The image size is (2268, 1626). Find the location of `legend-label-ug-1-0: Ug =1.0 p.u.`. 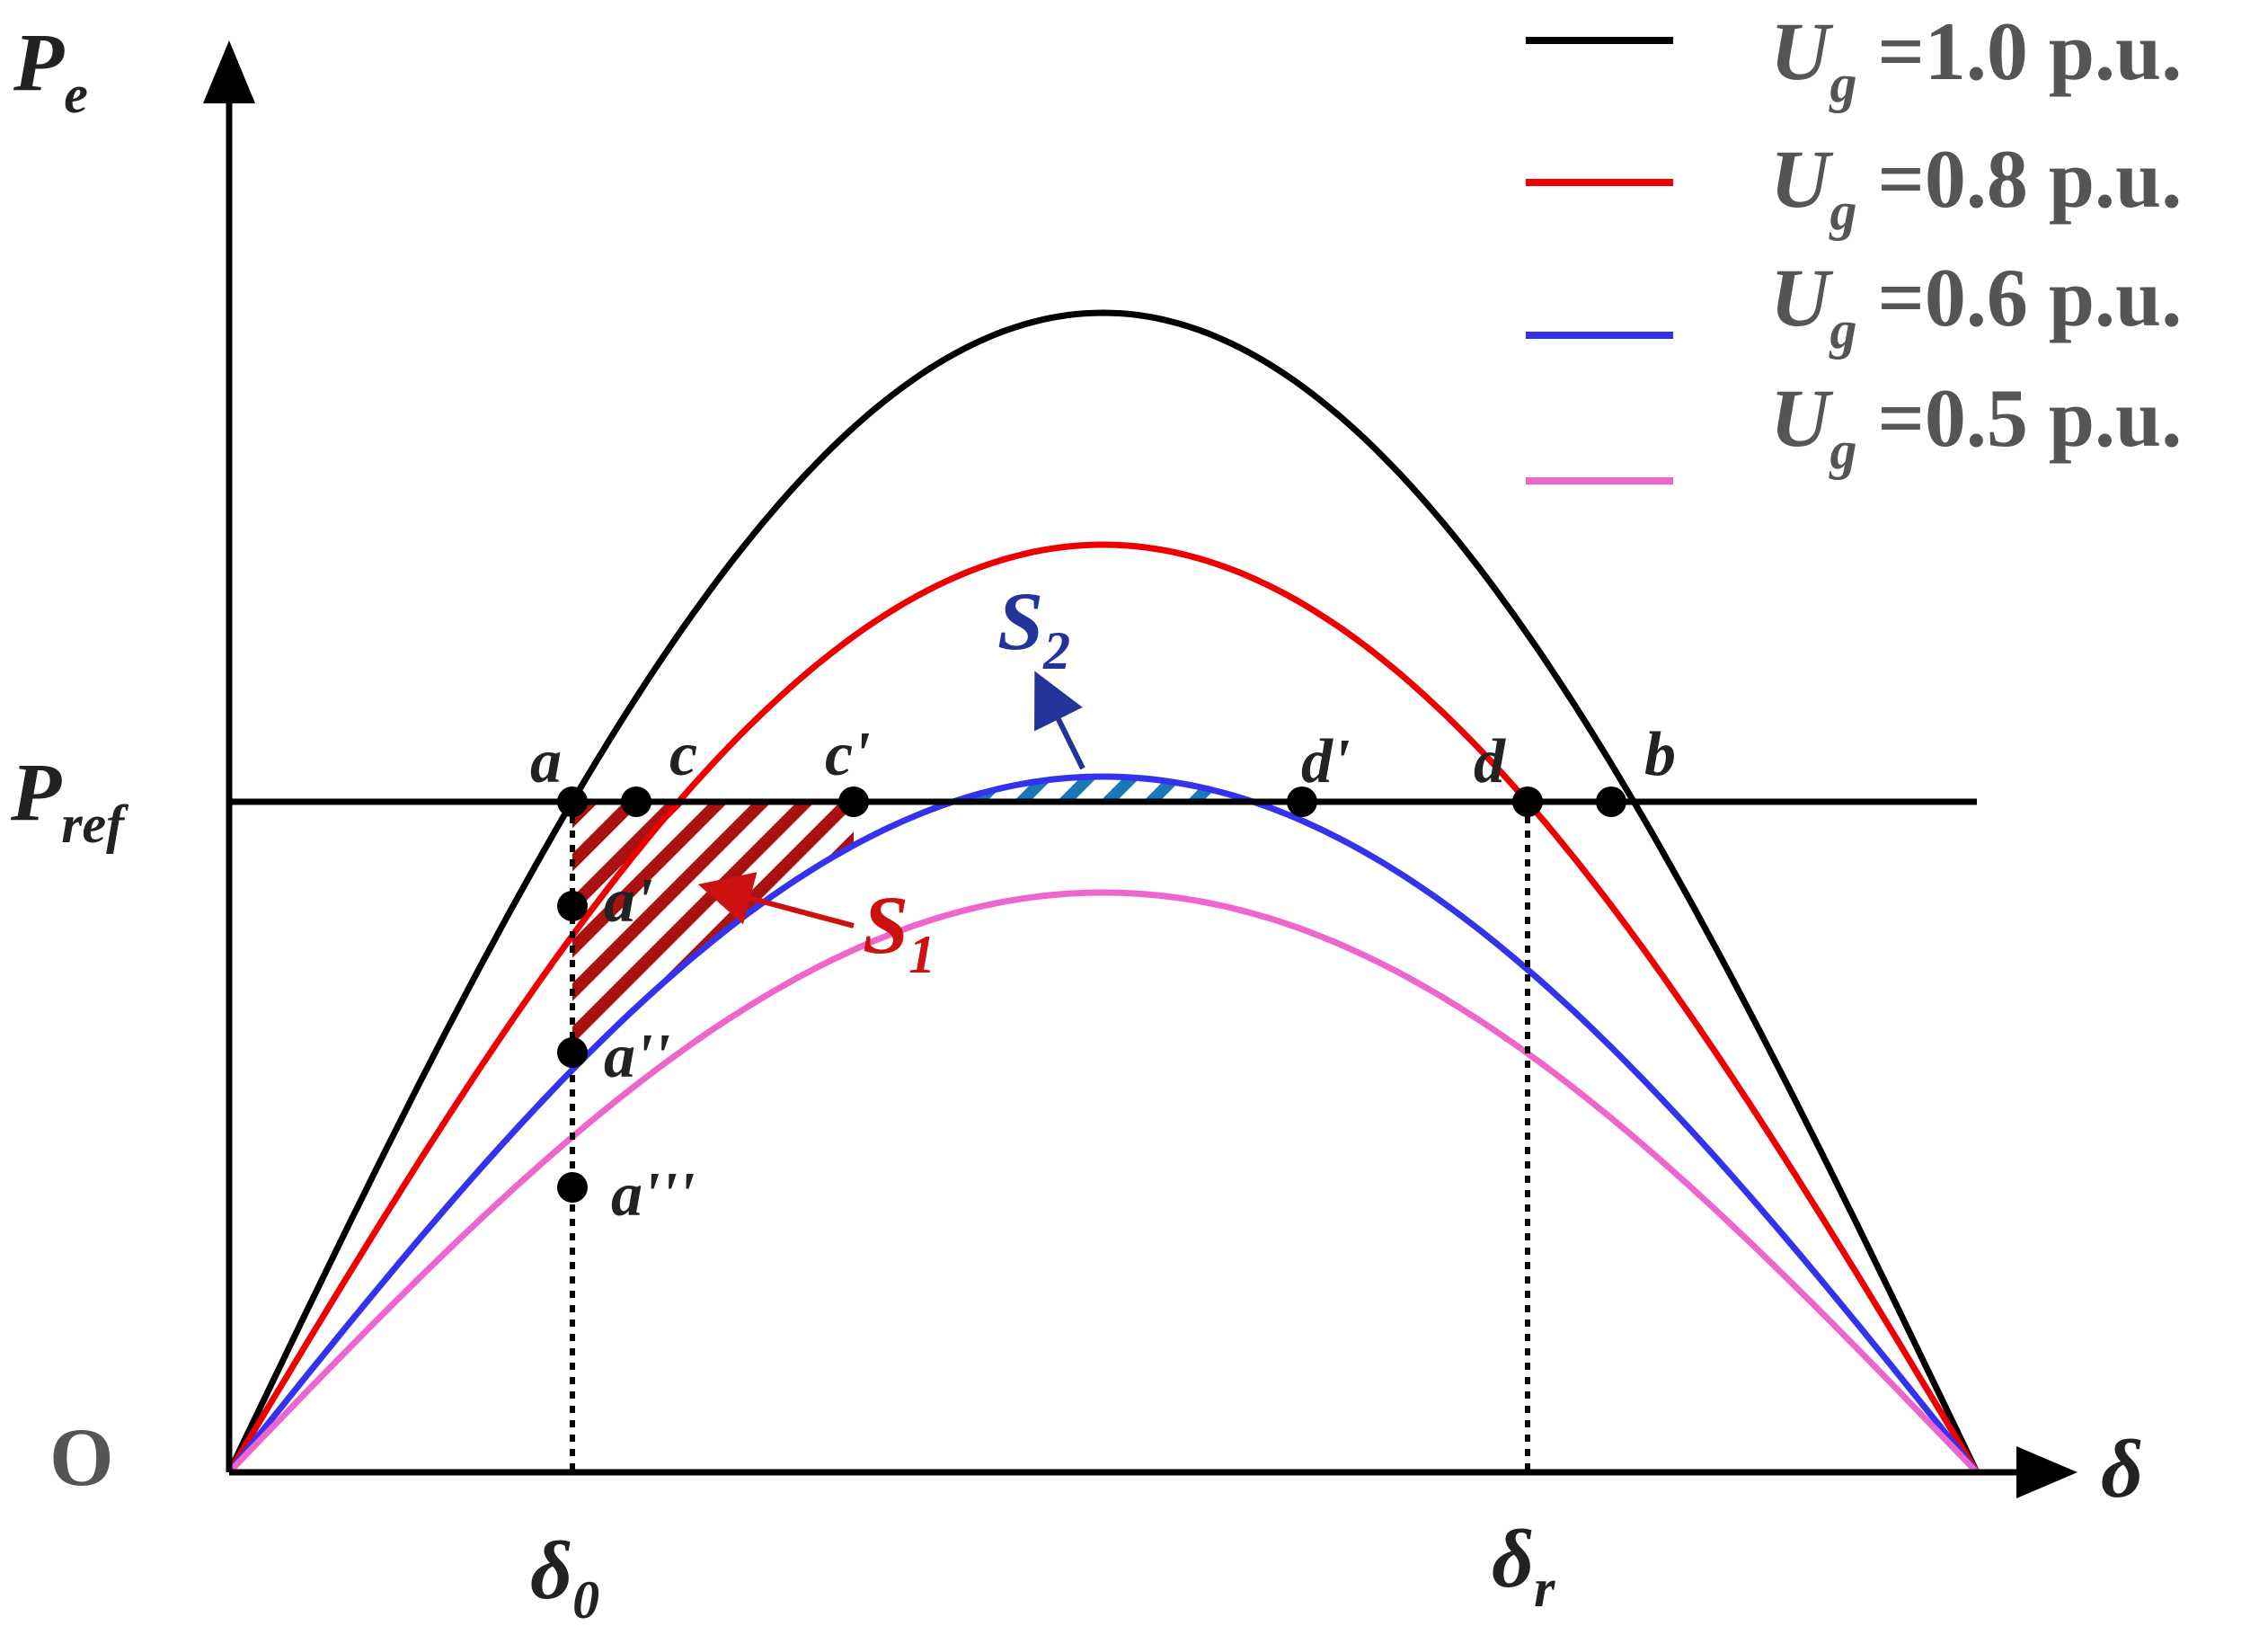

legend-label-ug-1-0: Ug =1.0 p.u. is located at coordinates (1976, 59).